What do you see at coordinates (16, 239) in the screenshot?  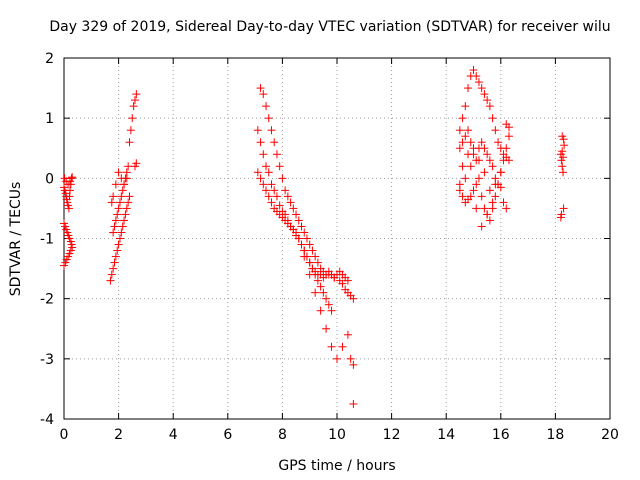 I see `y-axis-label: SDTVAR / TECUs` at bounding box center [16, 239].